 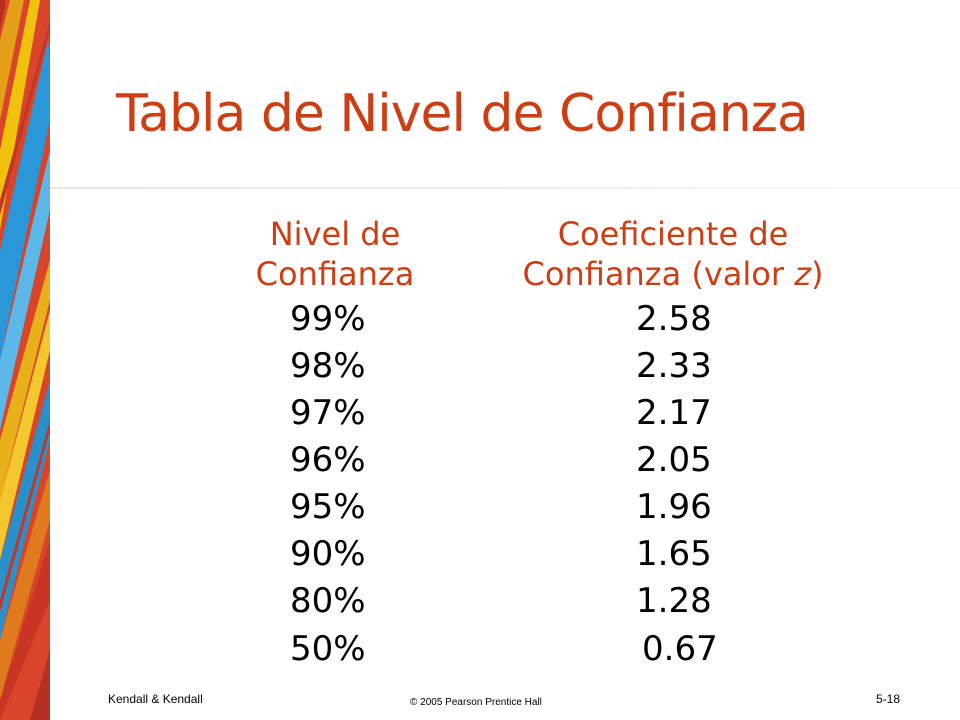 I want to click on z-value-cell: 2.58, so click(x=674, y=319).